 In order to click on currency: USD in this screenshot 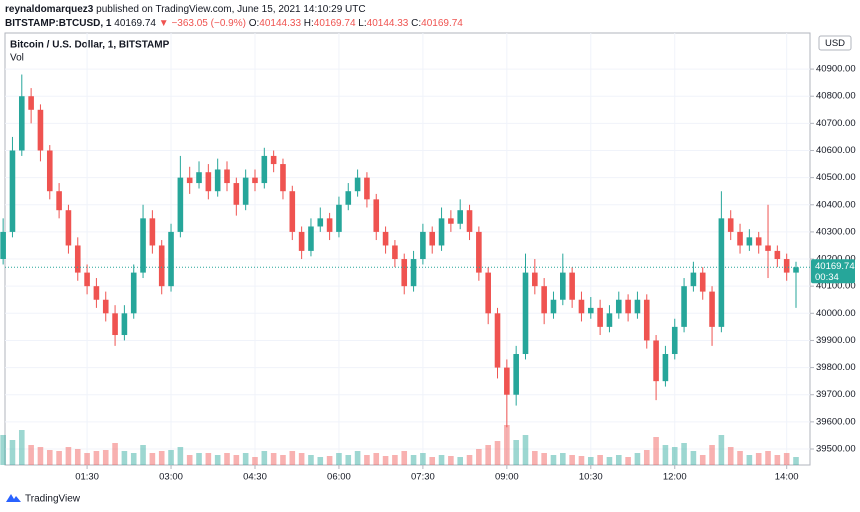, I will do `click(835, 43)`.